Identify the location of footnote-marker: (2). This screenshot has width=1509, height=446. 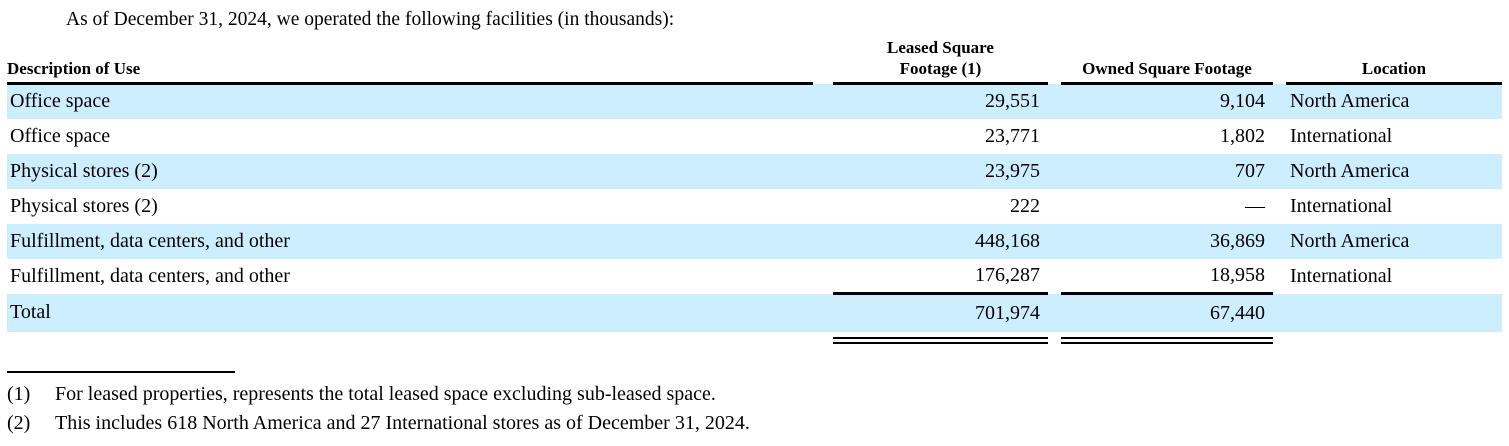
(19, 422).